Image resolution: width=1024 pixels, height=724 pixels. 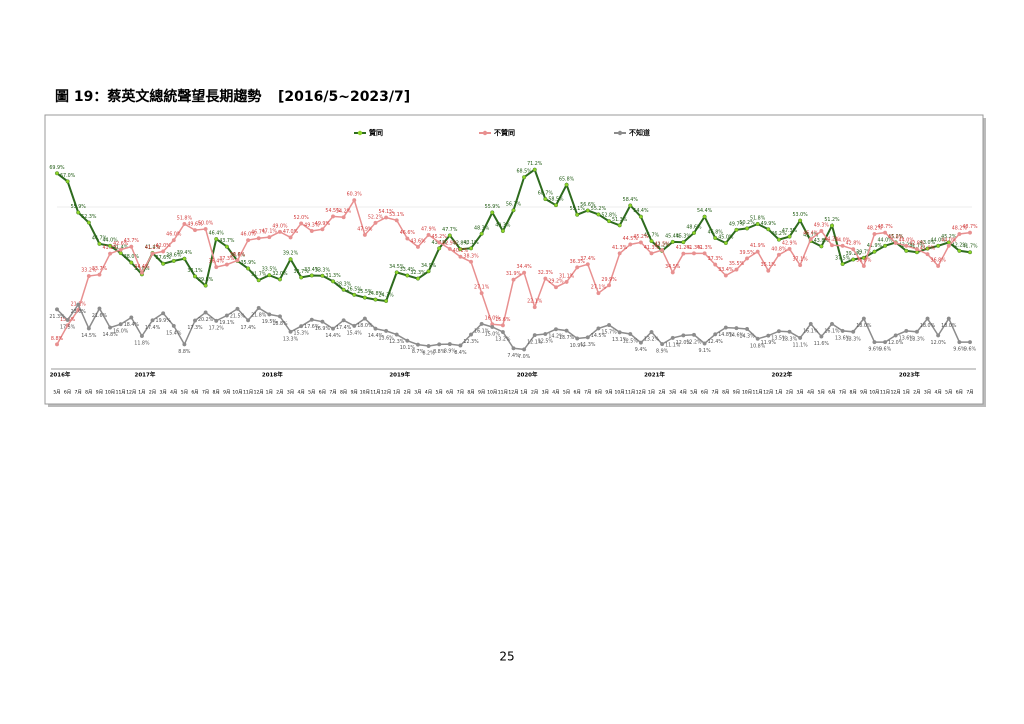 What do you see at coordinates (67, 393) in the screenshot?
I see `x-tick-label: 6月` at bounding box center [67, 393].